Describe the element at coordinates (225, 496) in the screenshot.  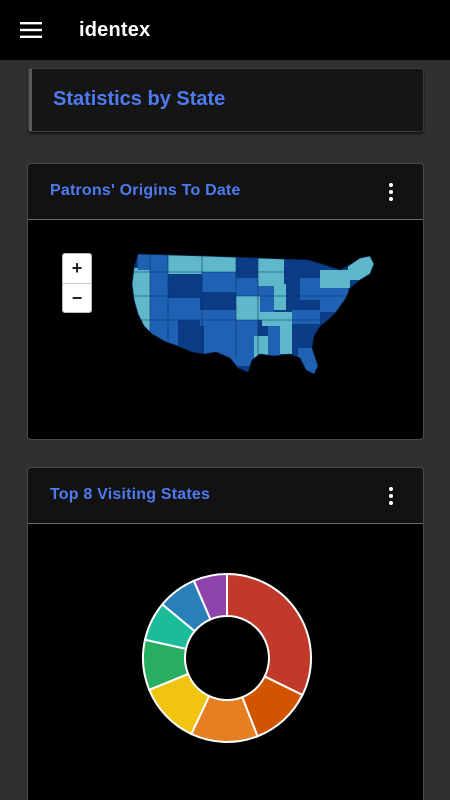
I see `card-header: Top 8 Visiting States` at that location.